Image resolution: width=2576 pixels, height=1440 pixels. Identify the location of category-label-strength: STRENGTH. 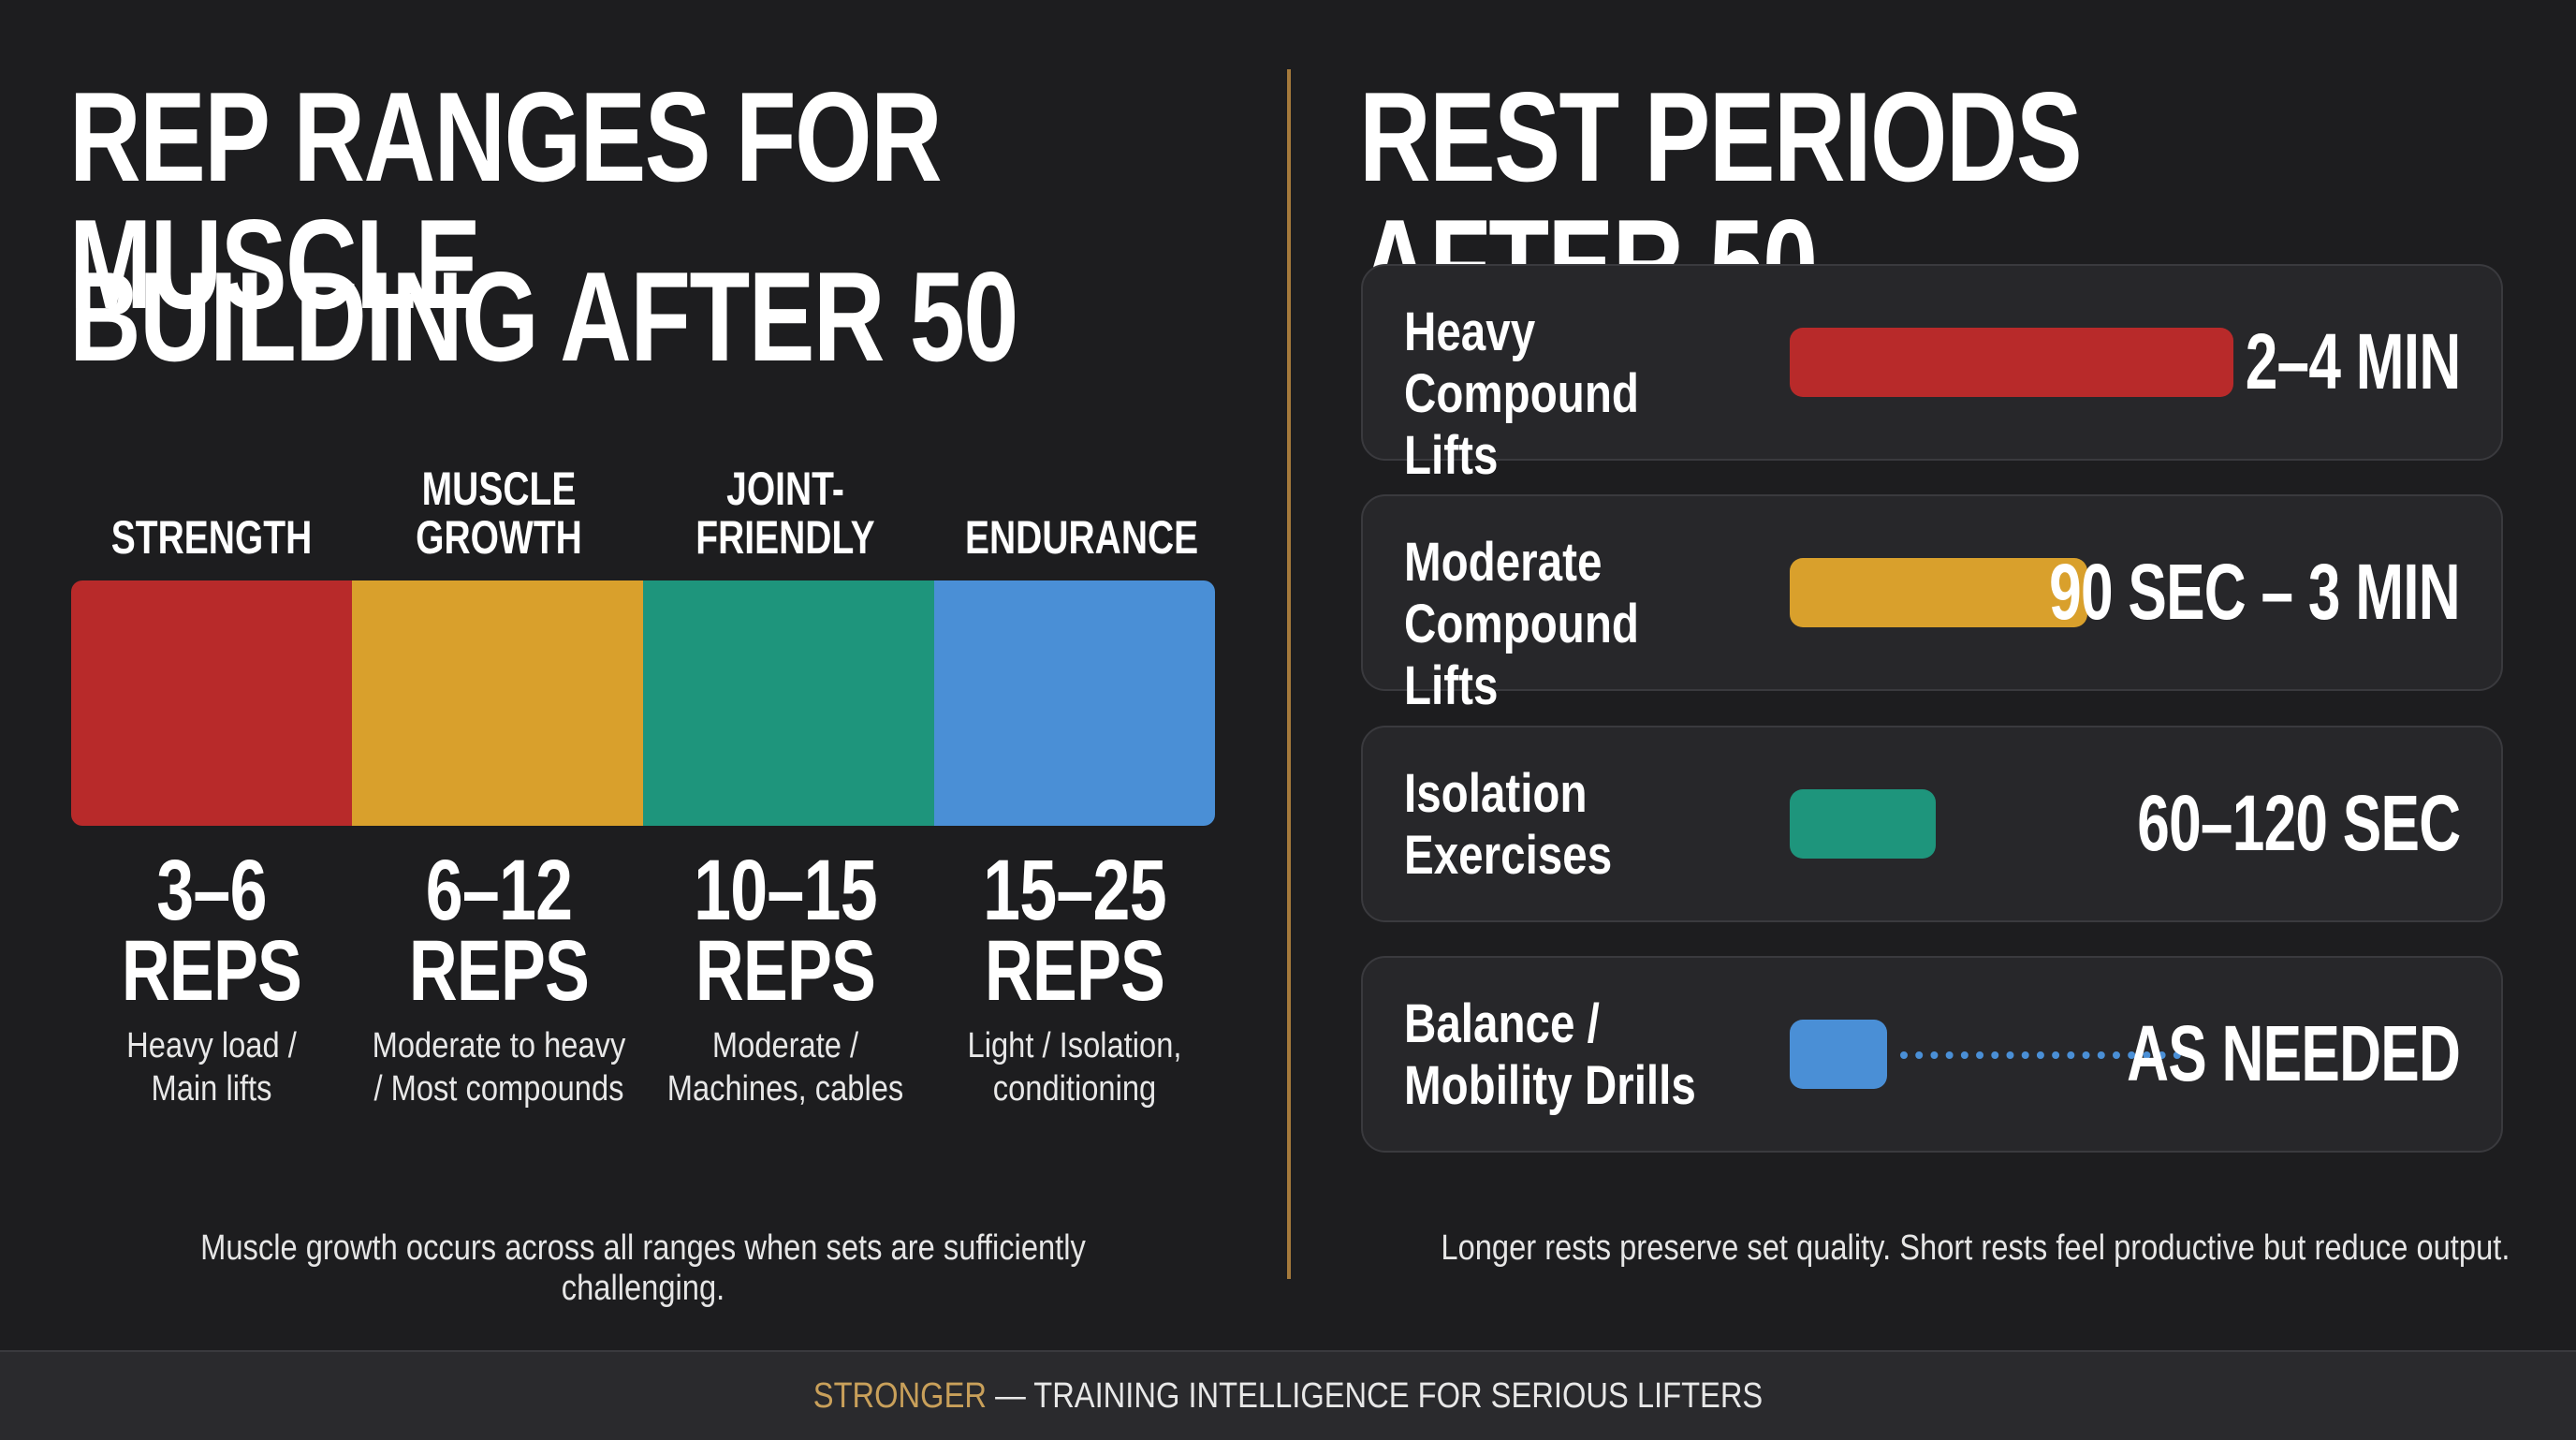
(211, 537).